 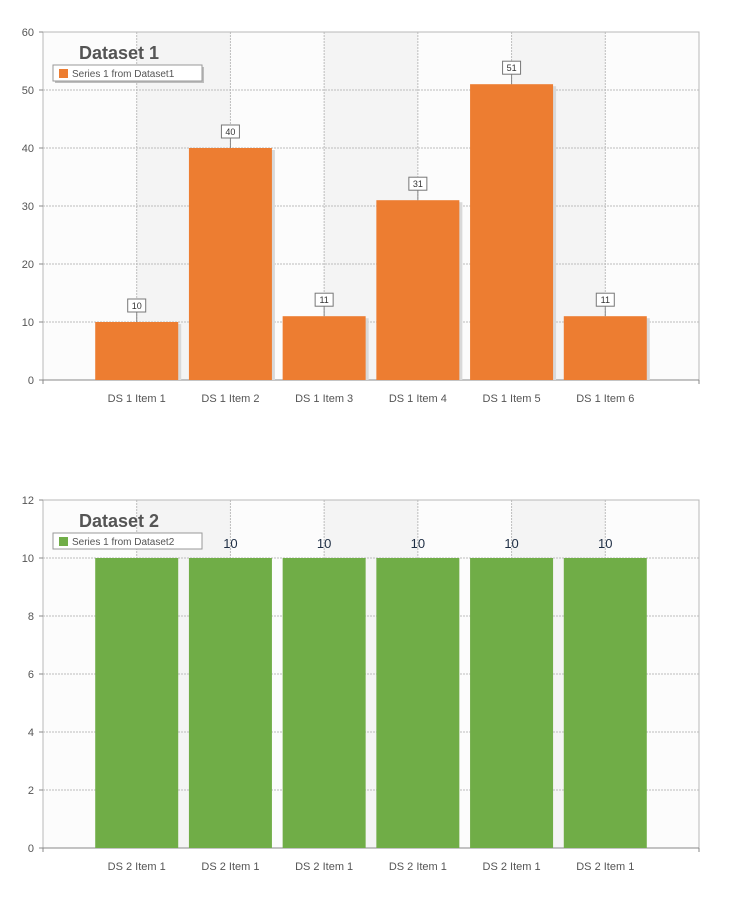 I want to click on y-tick-label: 60, so click(x=28, y=33).